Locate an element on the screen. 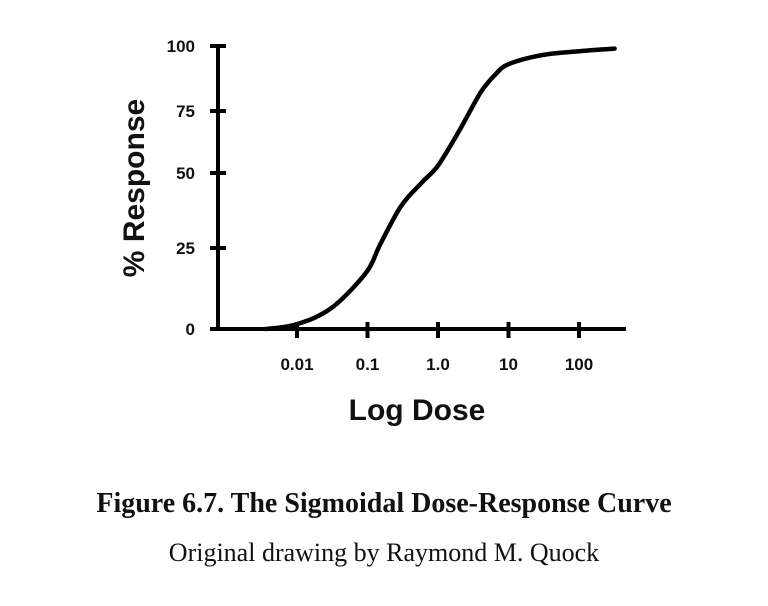 The width and height of the screenshot is (768, 606). y-axis-ticks: 0 25 50 75 100 is located at coordinates (196, 188).